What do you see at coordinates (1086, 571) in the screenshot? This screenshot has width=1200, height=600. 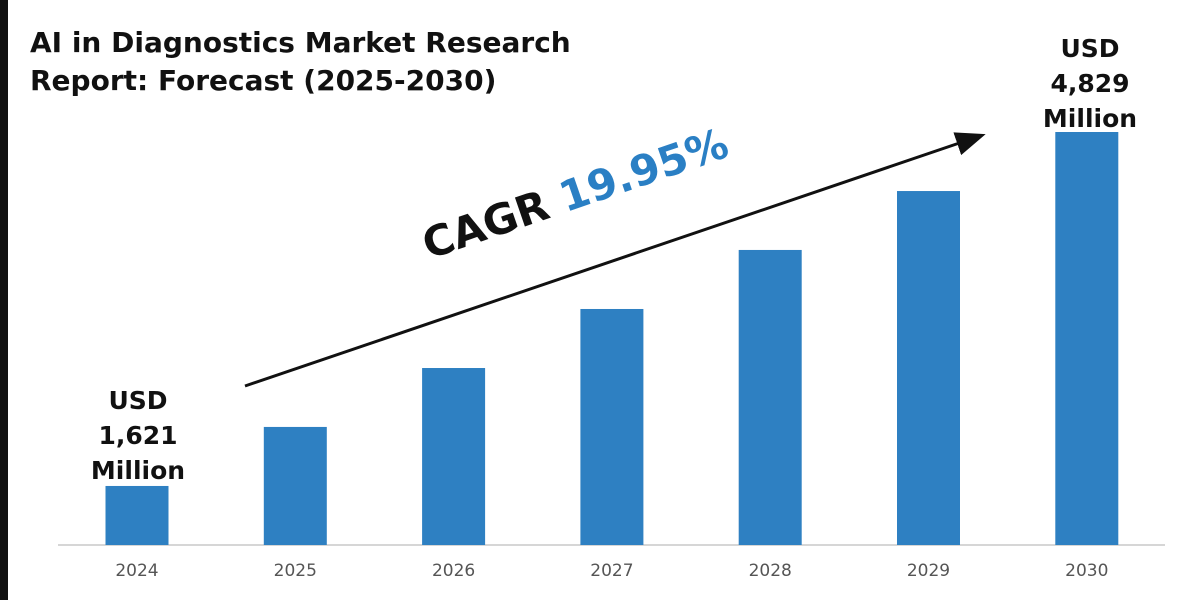 I see `x-tick-label: 2030` at bounding box center [1086, 571].